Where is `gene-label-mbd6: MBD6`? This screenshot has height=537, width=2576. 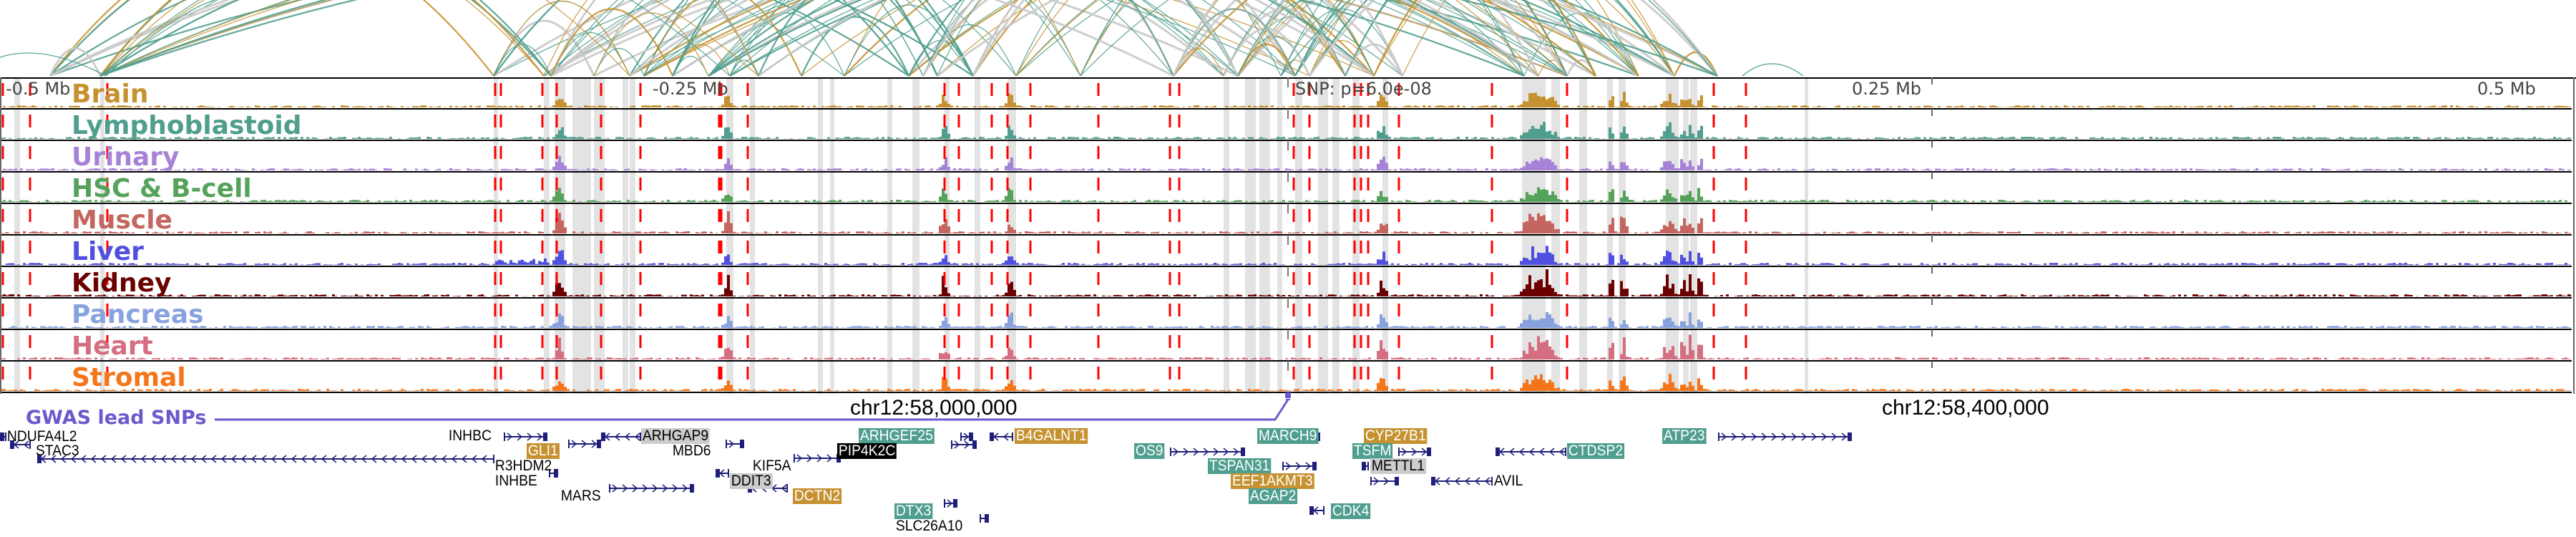 gene-label-mbd6: MBD6 is located at coordinates (691, 450).